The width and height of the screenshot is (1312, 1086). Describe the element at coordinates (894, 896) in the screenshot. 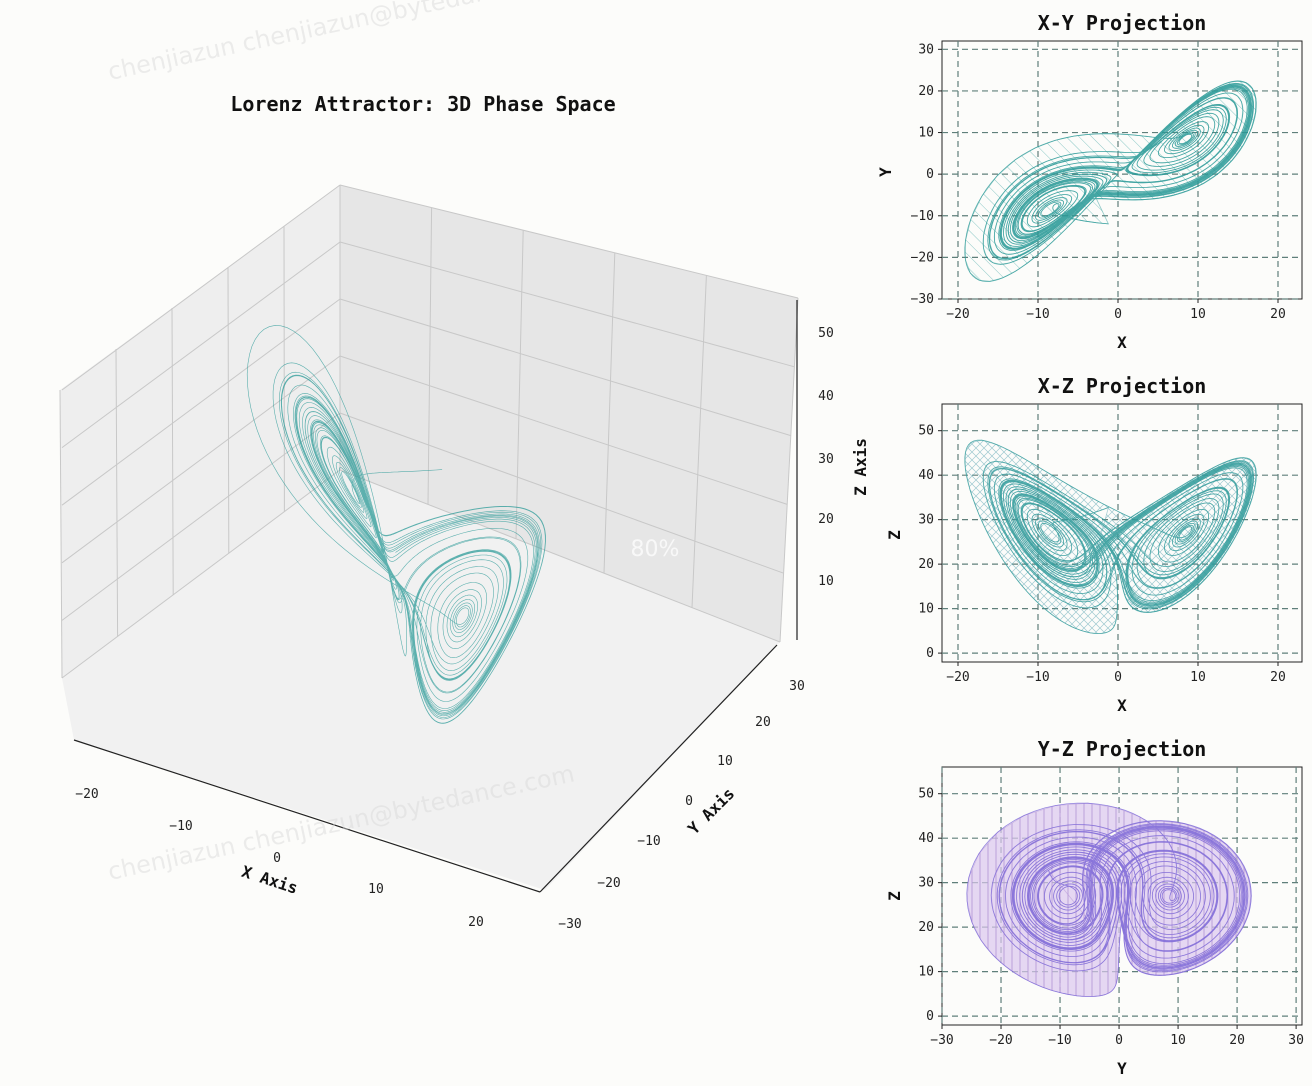

I see `yz-y-label: Z` at that location.